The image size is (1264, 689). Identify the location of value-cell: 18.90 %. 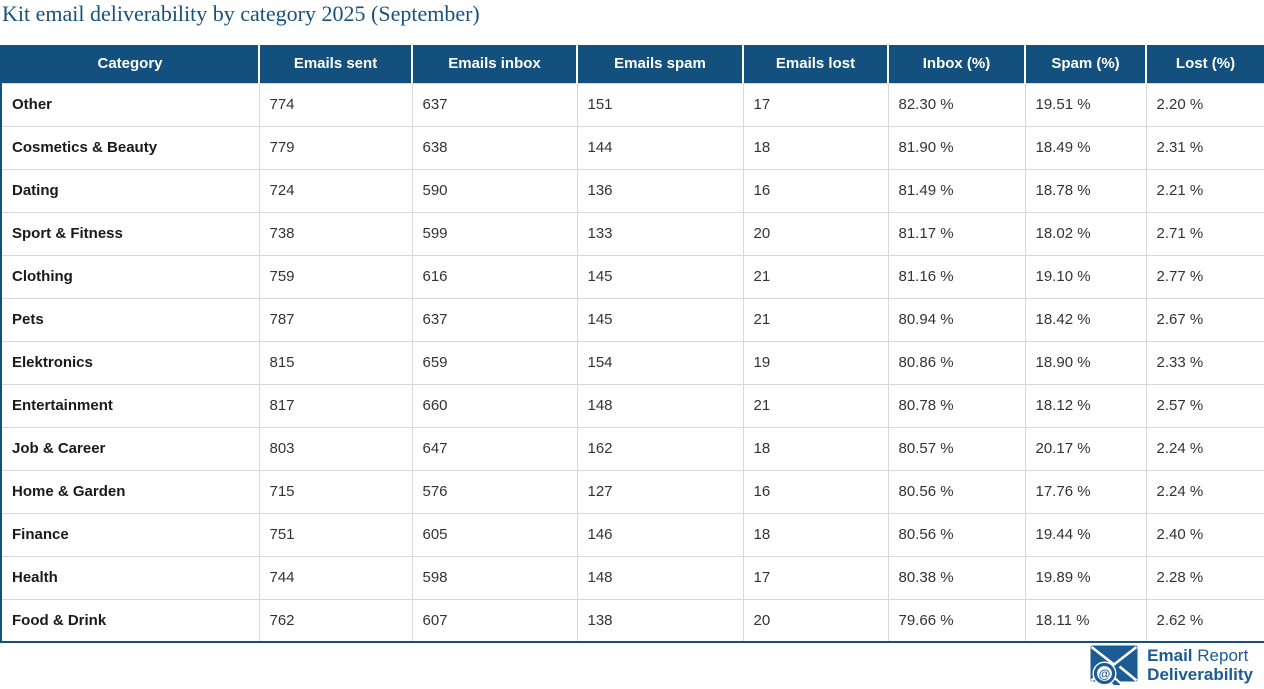
(1085, 362).